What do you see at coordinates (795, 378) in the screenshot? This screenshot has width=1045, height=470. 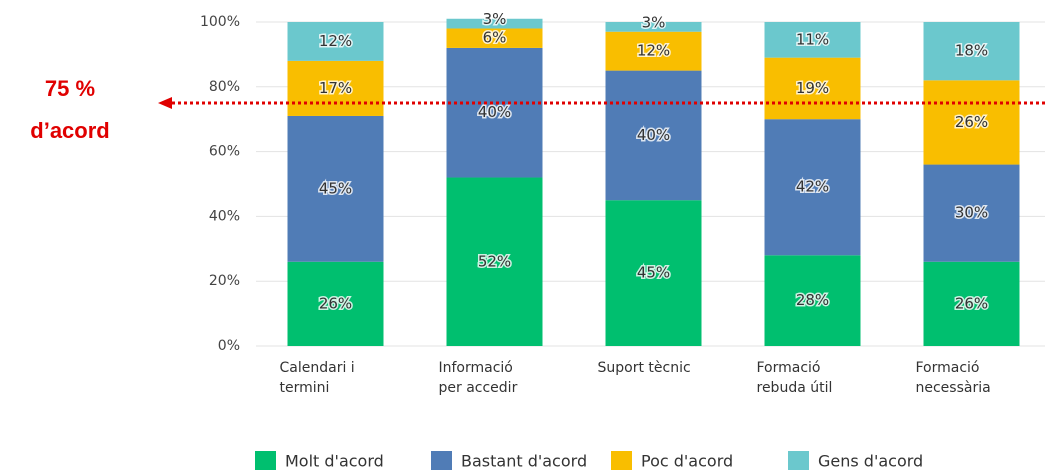 I see `x-tick-label: Formació rebuda útil` at bounding box center [795, 378].